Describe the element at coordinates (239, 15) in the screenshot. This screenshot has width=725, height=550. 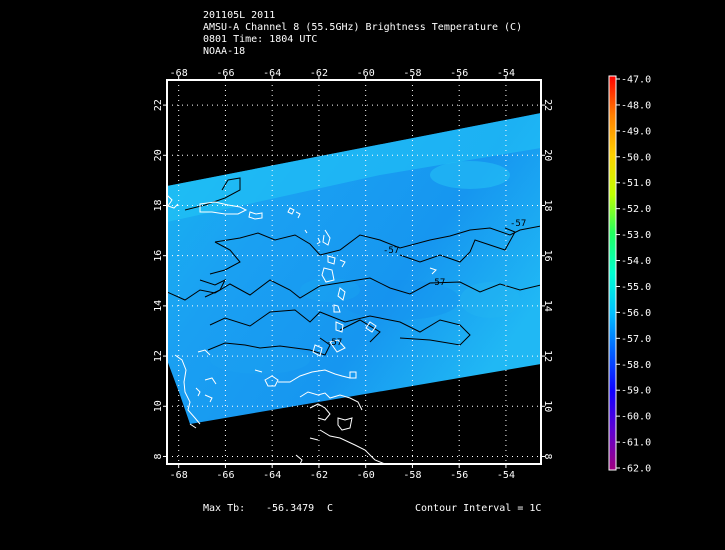
I see `header-line-storm: 201105L 2011` at that location.